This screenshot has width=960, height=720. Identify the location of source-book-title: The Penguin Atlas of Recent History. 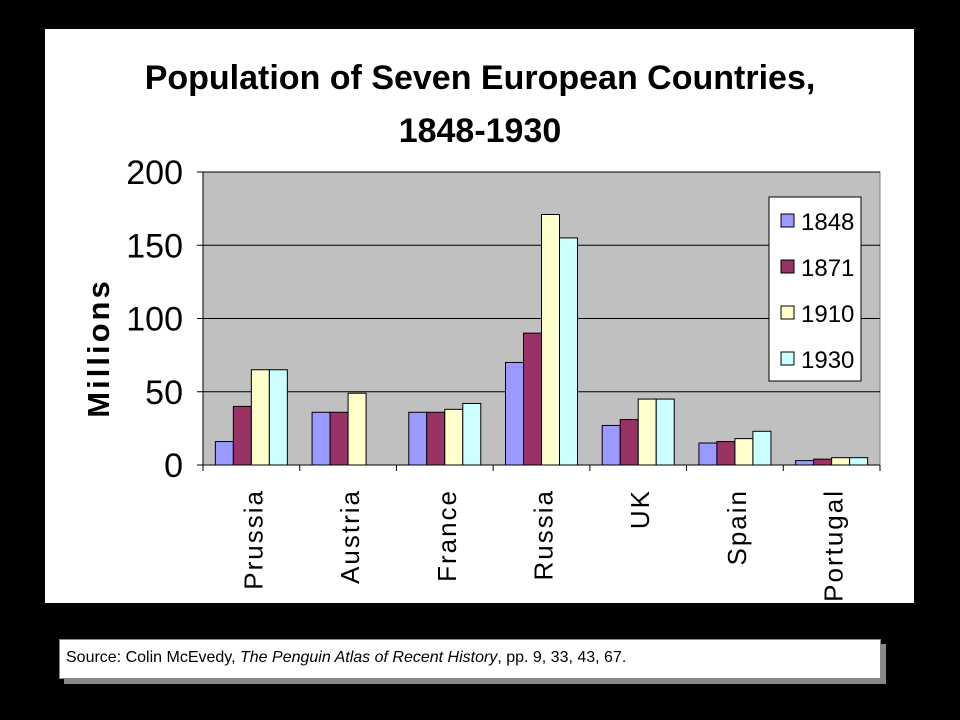
(369, 657).